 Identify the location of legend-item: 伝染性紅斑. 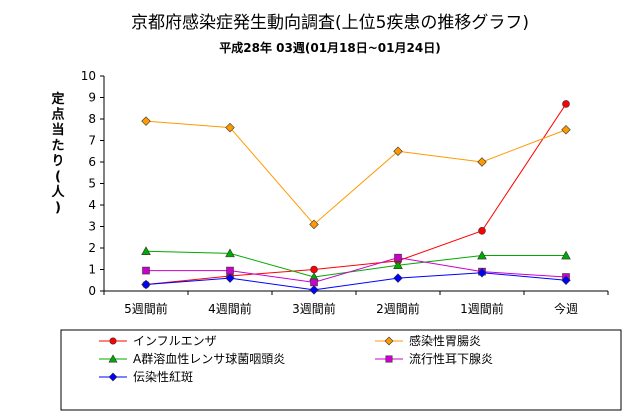
(146, 376).